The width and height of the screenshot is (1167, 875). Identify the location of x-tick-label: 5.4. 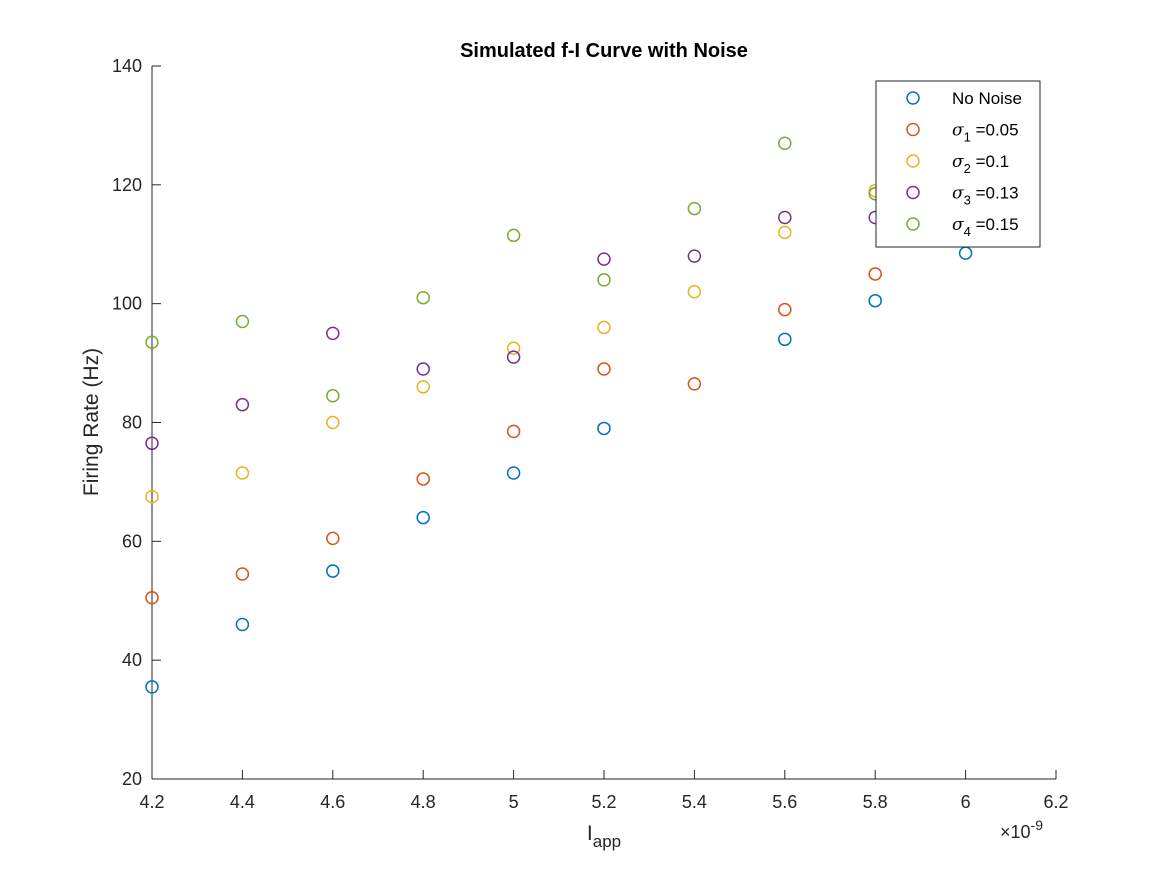
(694, 802).